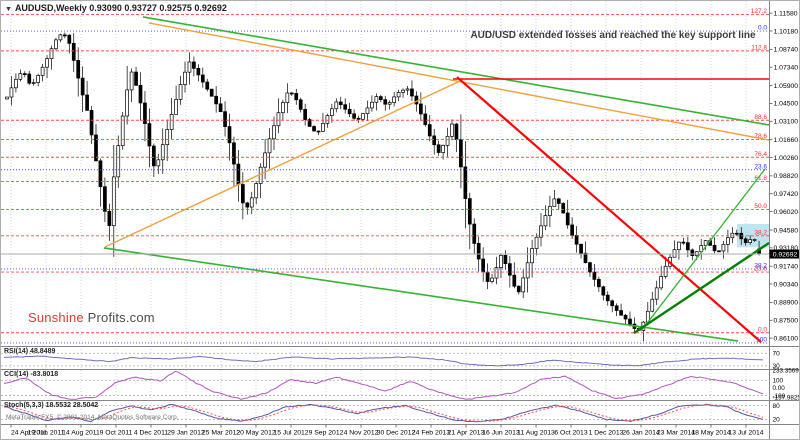 The image size is (800, 440). What do you see at coordinates (786, 140) in the screenshot?
I see `svg-text: 1.01660` at bounding box center [786, 140].